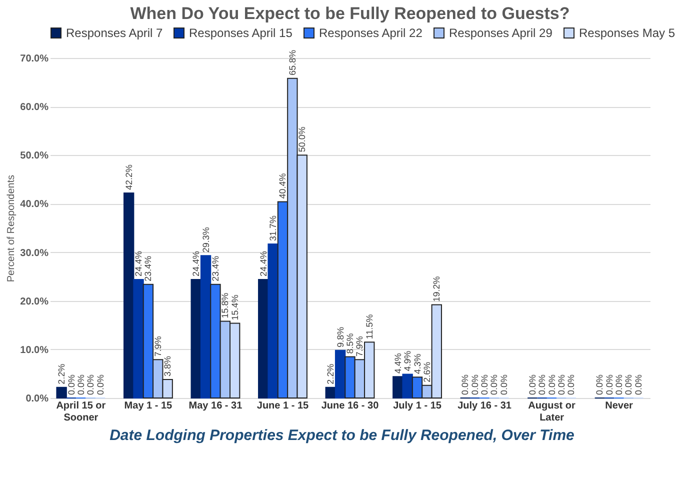  What do you see at coordinates (205, 240) in the screenshot?
I see `data-label: 29.3%` at bounding box center [205, 240].